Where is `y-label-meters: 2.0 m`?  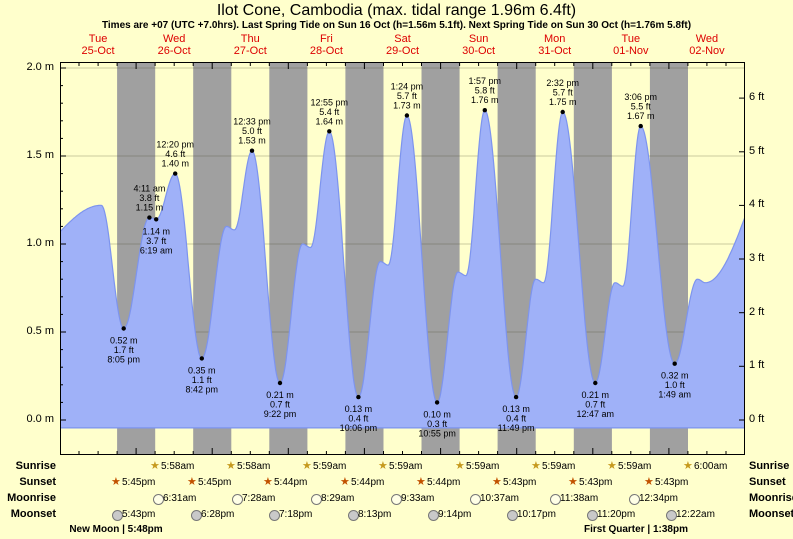
y-label-meters: 2.0 m is located at coordinates (40, 67).